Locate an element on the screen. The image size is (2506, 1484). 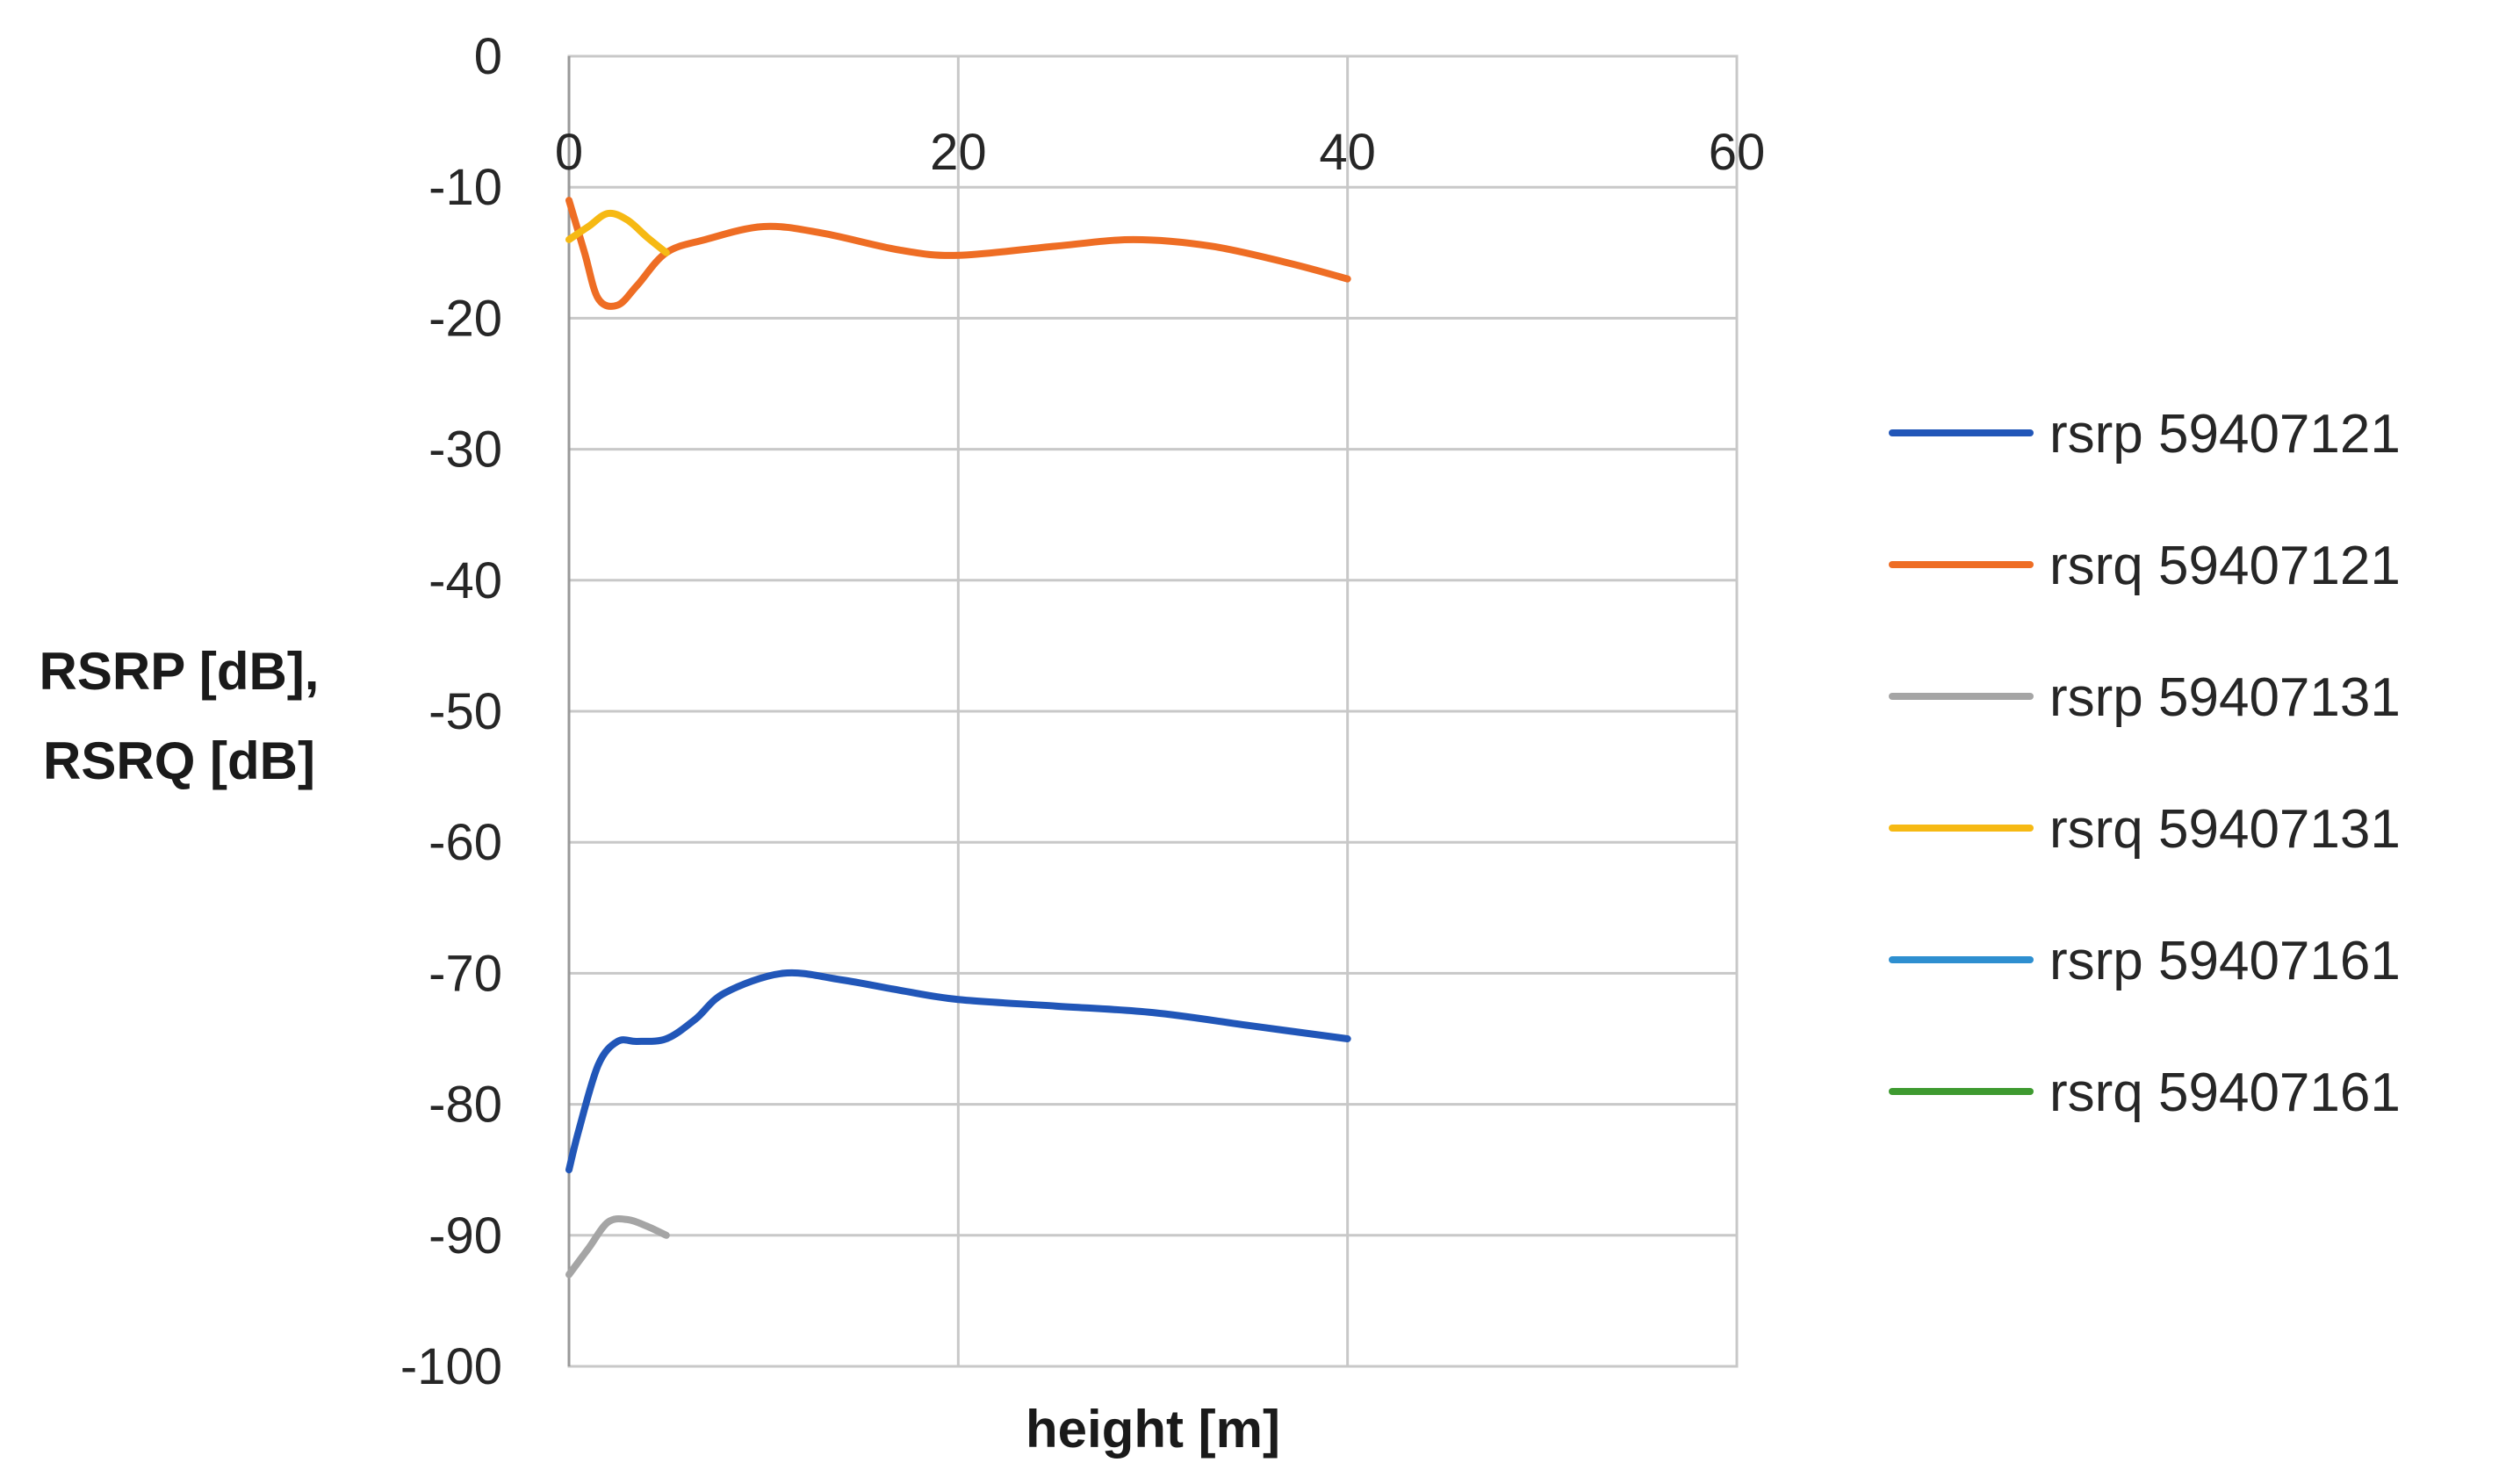
legend-label: rsrp 59407161 is located at coordinates (2225, 961).